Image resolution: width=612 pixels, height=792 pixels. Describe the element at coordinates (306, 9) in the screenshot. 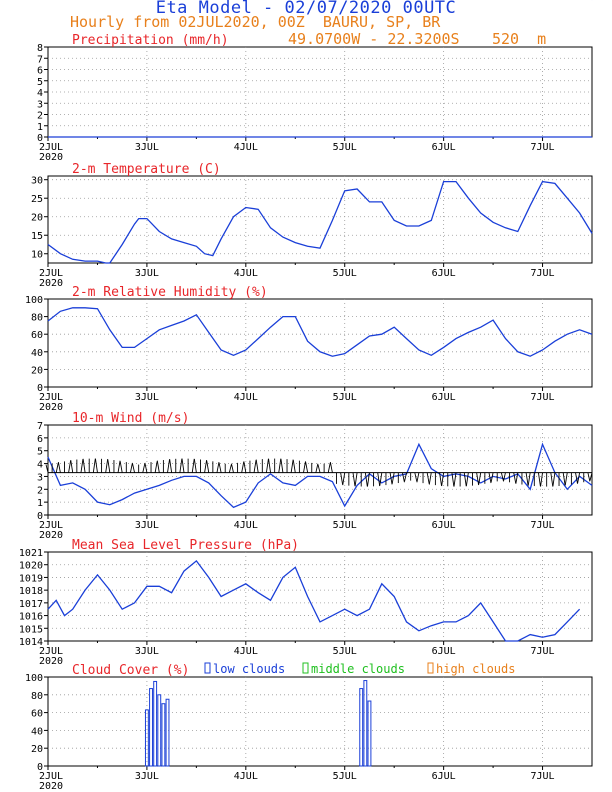

I see `chart-title: Eta Model - 02/07/2020 00UTC` at that location.